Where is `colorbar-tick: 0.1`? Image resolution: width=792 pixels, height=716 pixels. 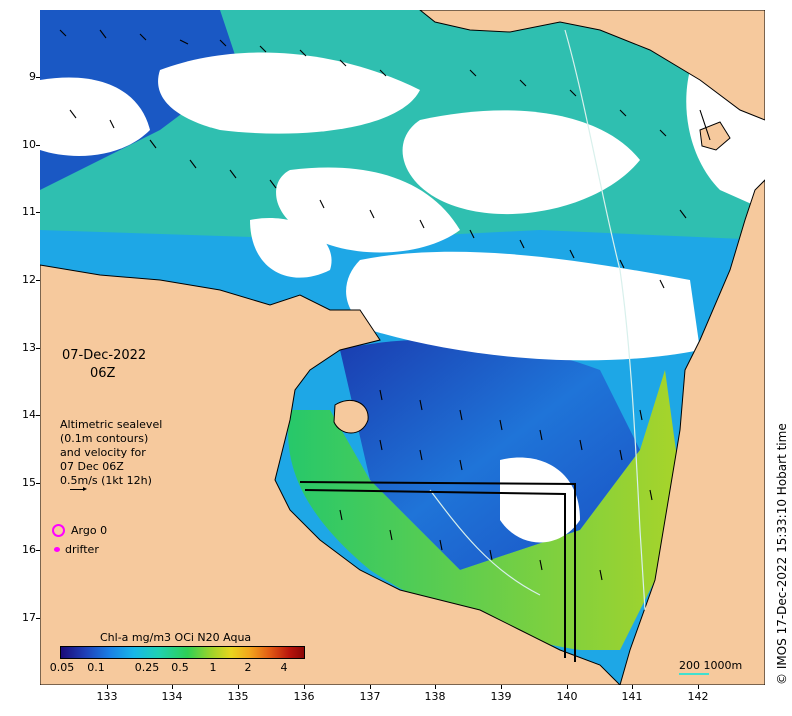 colorbar-tick: 0.1 is located at coordinates (96, 667).